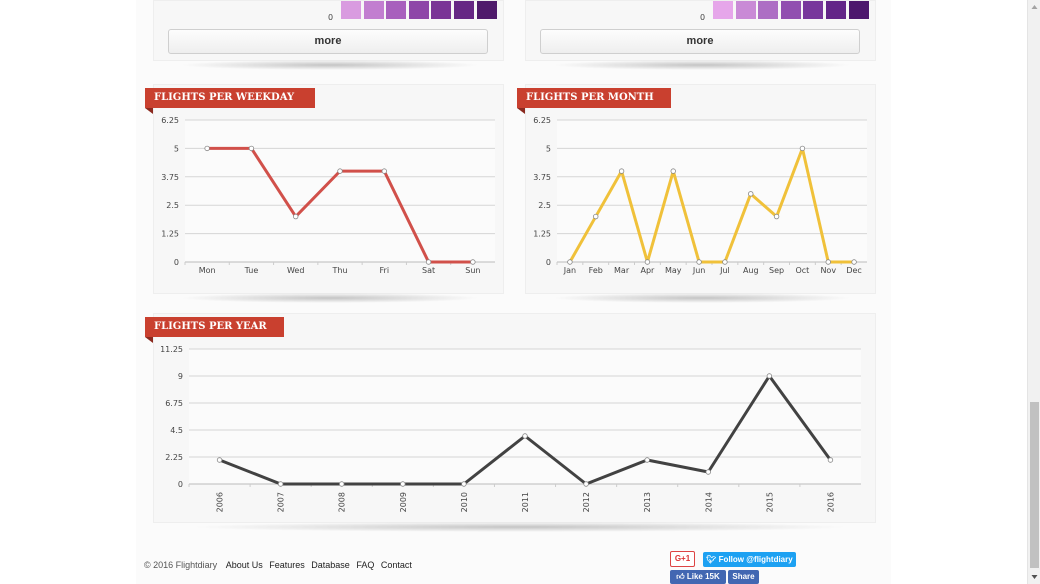 This screenshot has width=1040, height=584. Describe the element at coordinates (281, 502) in the screenshot. I see `x-tick-label: 2007` at that location.